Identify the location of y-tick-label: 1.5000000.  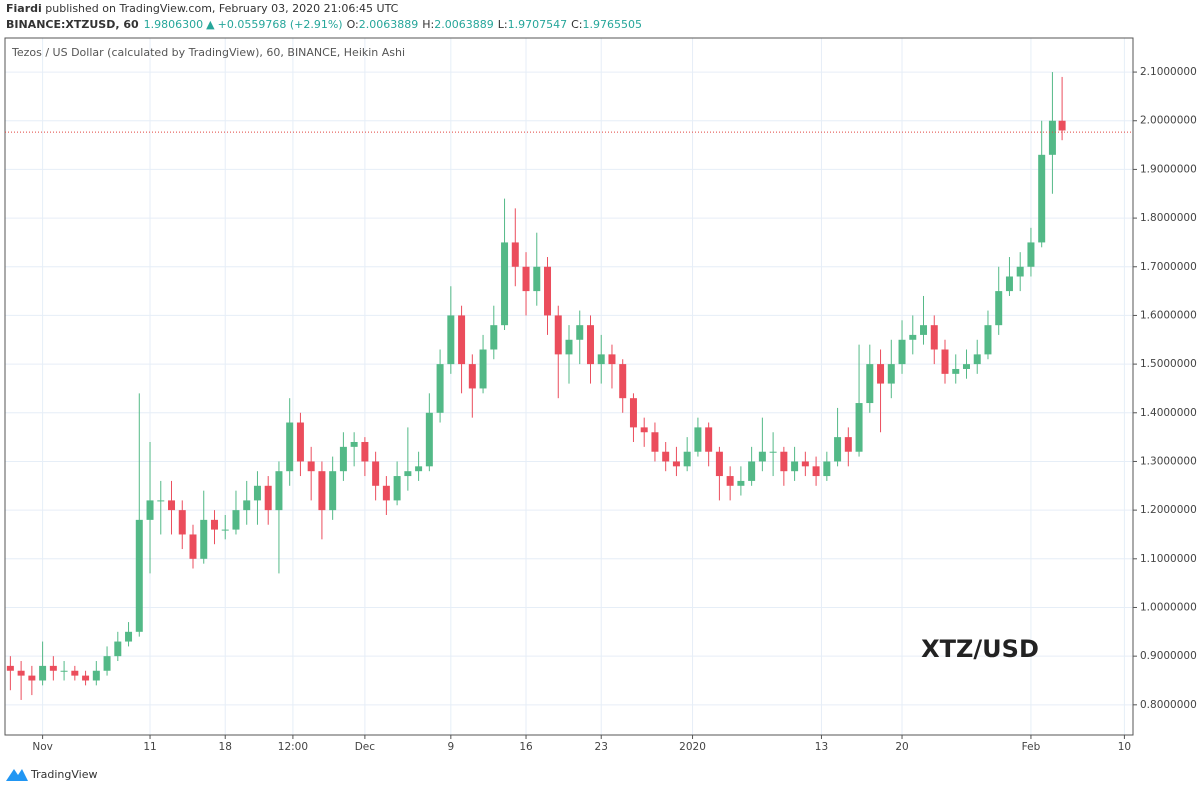
(1168, 364).